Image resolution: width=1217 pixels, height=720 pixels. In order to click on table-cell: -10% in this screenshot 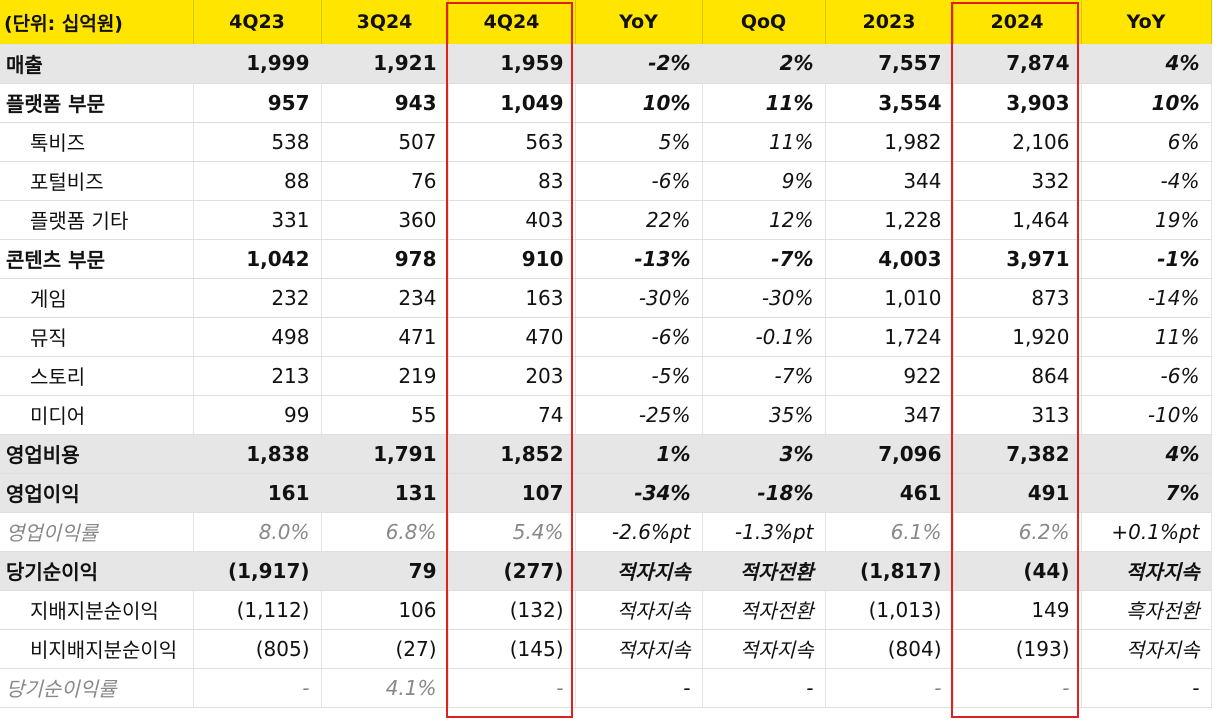, I will do `click(1146, 415)`.